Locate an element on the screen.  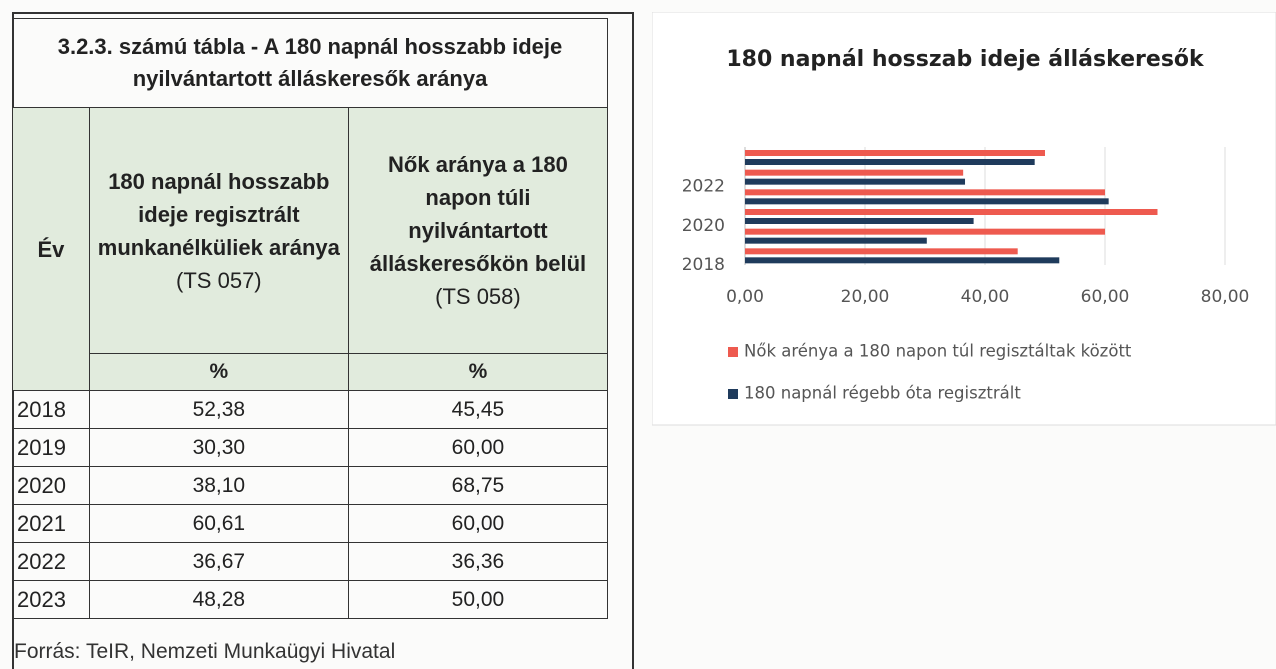
table-cell: 50,00 is located at coordinates (478, 599).